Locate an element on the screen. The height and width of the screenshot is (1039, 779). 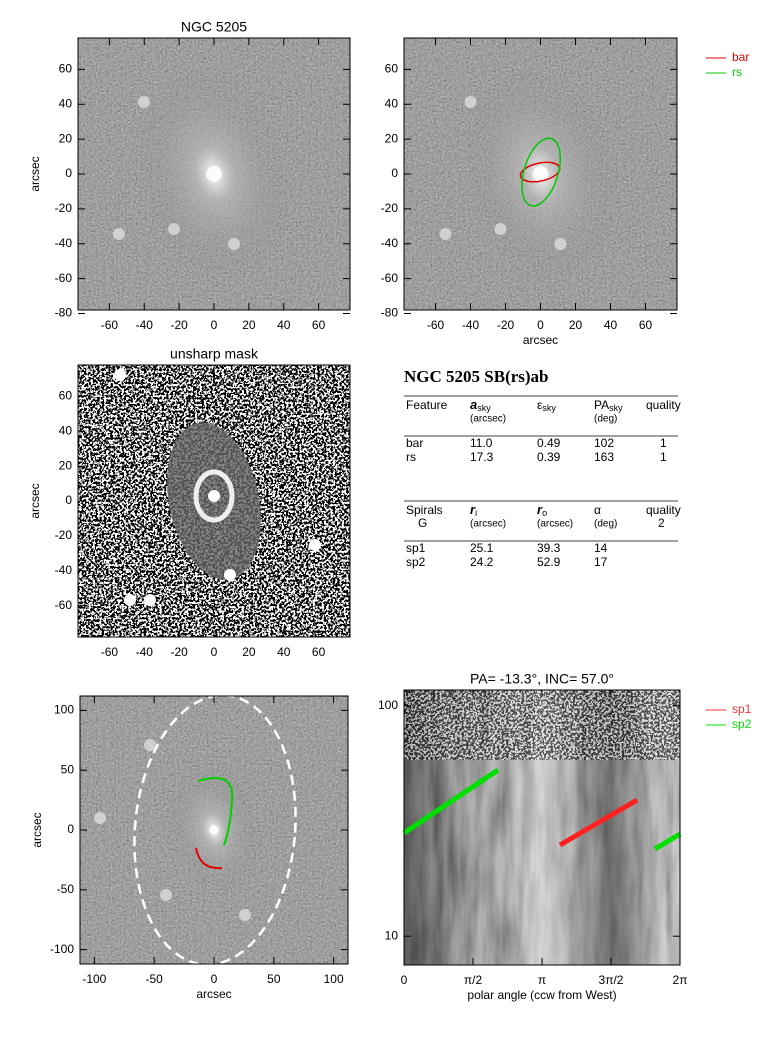
galaxy-ring is located at coordinates (214, 496).